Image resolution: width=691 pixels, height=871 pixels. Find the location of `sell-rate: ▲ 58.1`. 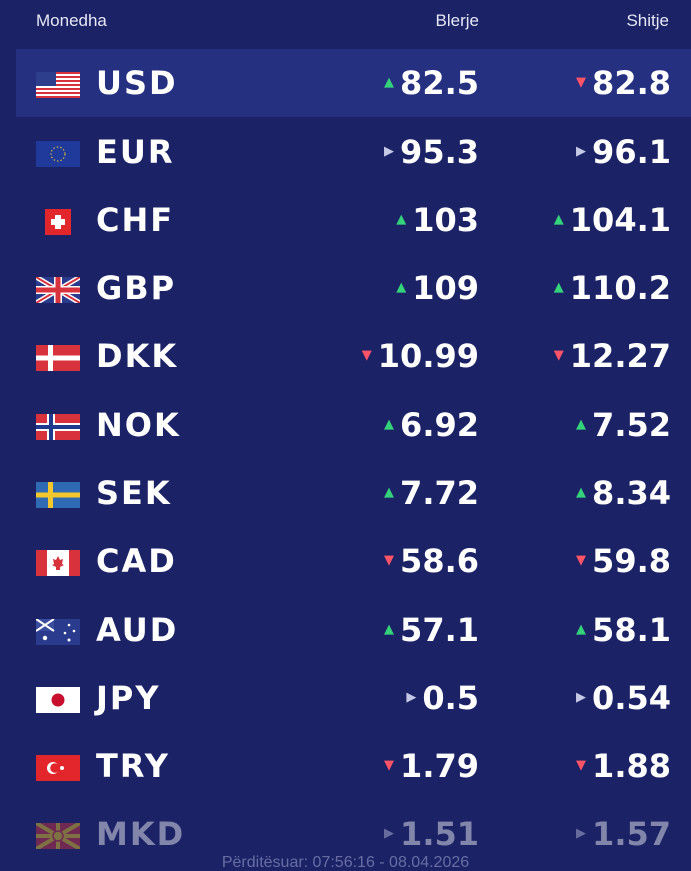

sell-rate: ▲ 58.1 is located at coordinates (623, 630).